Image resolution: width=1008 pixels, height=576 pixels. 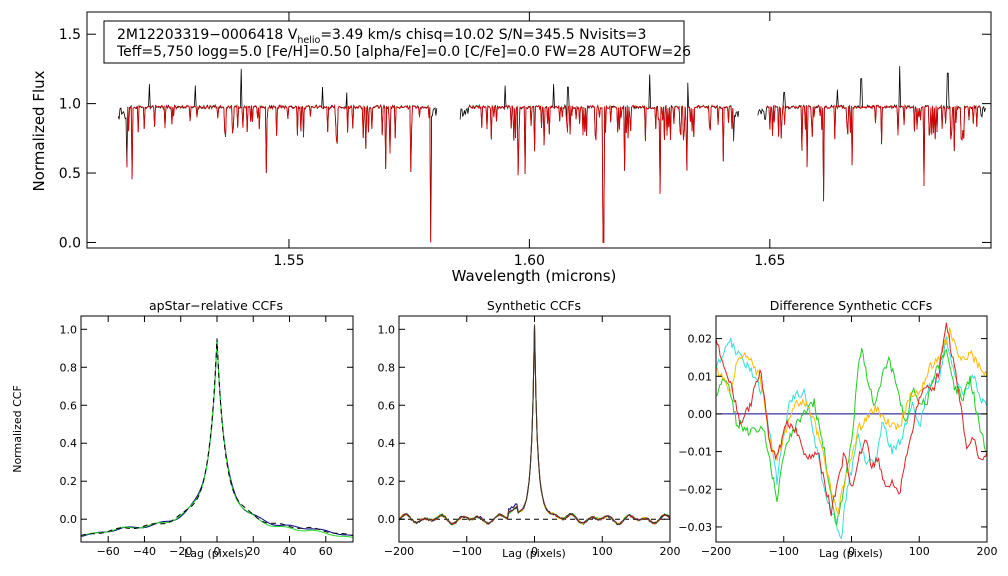 I want to click on y-tick-label: 0.02, so click(x=700, y=339).